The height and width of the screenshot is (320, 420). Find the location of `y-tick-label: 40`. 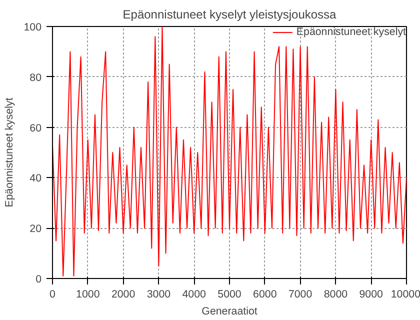

y-tick-label: 40 is located at coordinates (36, 178).